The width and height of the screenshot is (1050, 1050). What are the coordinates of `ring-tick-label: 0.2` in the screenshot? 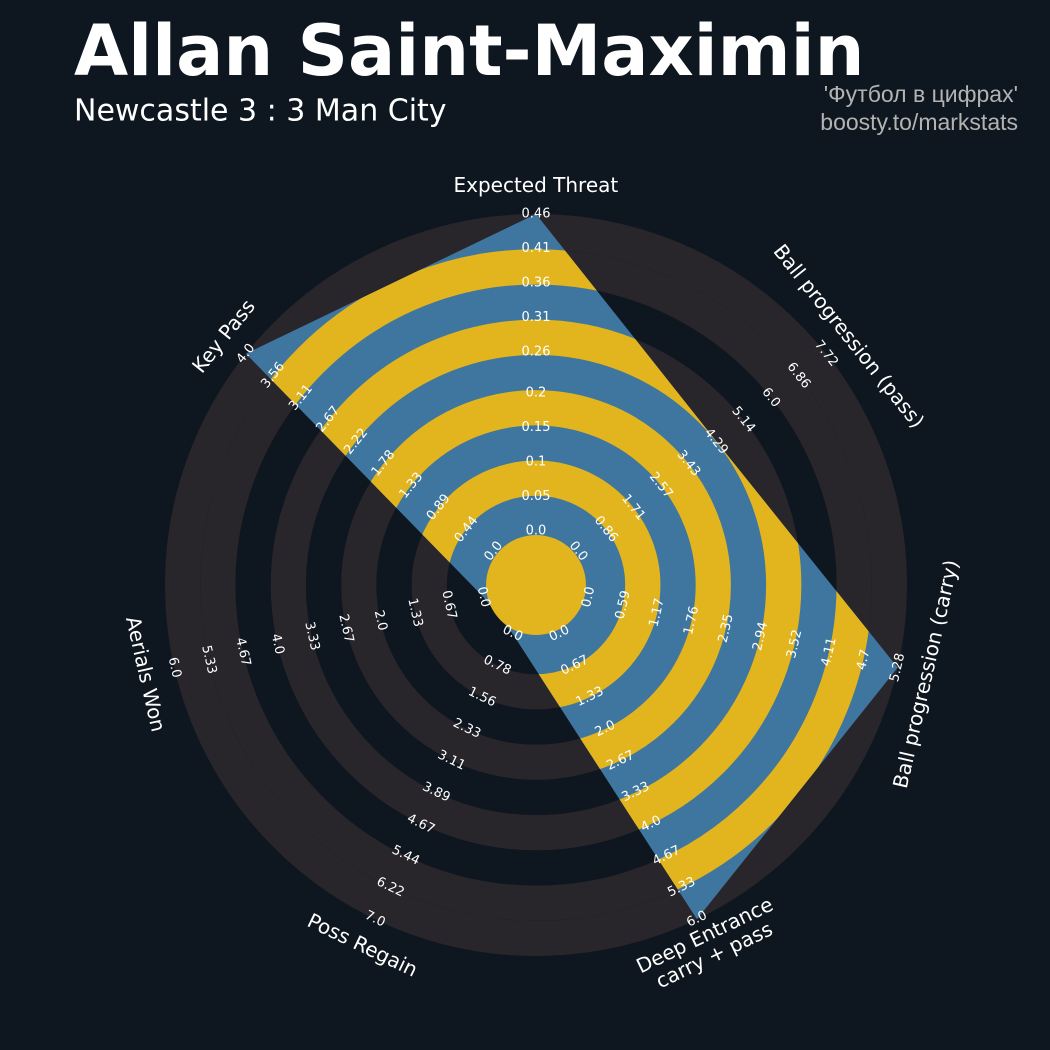 It's located at (536, 393).